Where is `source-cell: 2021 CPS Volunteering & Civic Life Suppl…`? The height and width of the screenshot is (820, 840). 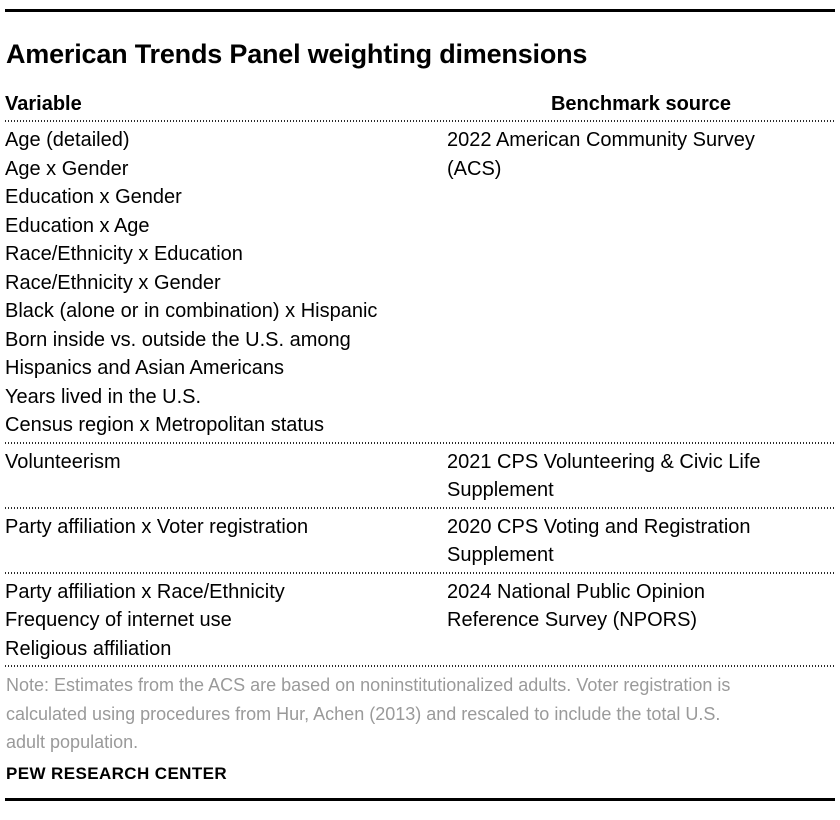 source-cell: 2021 CPS Volunteering & Civic Life Suppl… is located at coordinates (604, 476).